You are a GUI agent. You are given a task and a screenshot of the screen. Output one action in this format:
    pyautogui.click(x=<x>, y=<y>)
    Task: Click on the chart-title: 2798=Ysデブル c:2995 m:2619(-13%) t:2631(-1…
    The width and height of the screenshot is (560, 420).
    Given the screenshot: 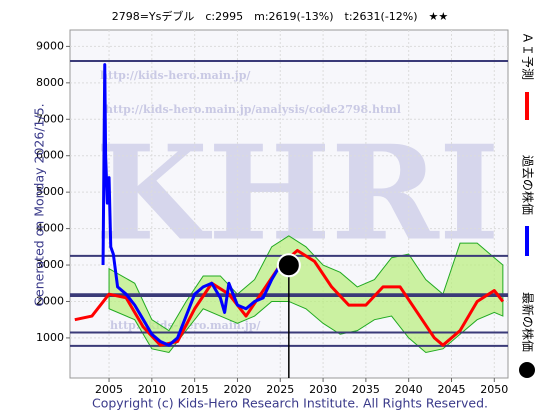 What is the action you would take?
    pyautogui.click(x=280, y=16)
    